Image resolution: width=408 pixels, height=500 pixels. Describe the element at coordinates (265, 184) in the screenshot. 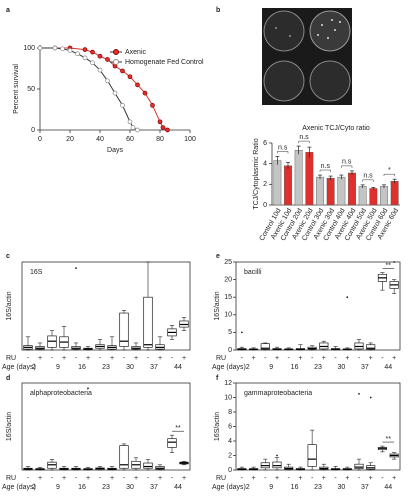

I see `y-tick-label: 2` at that location.